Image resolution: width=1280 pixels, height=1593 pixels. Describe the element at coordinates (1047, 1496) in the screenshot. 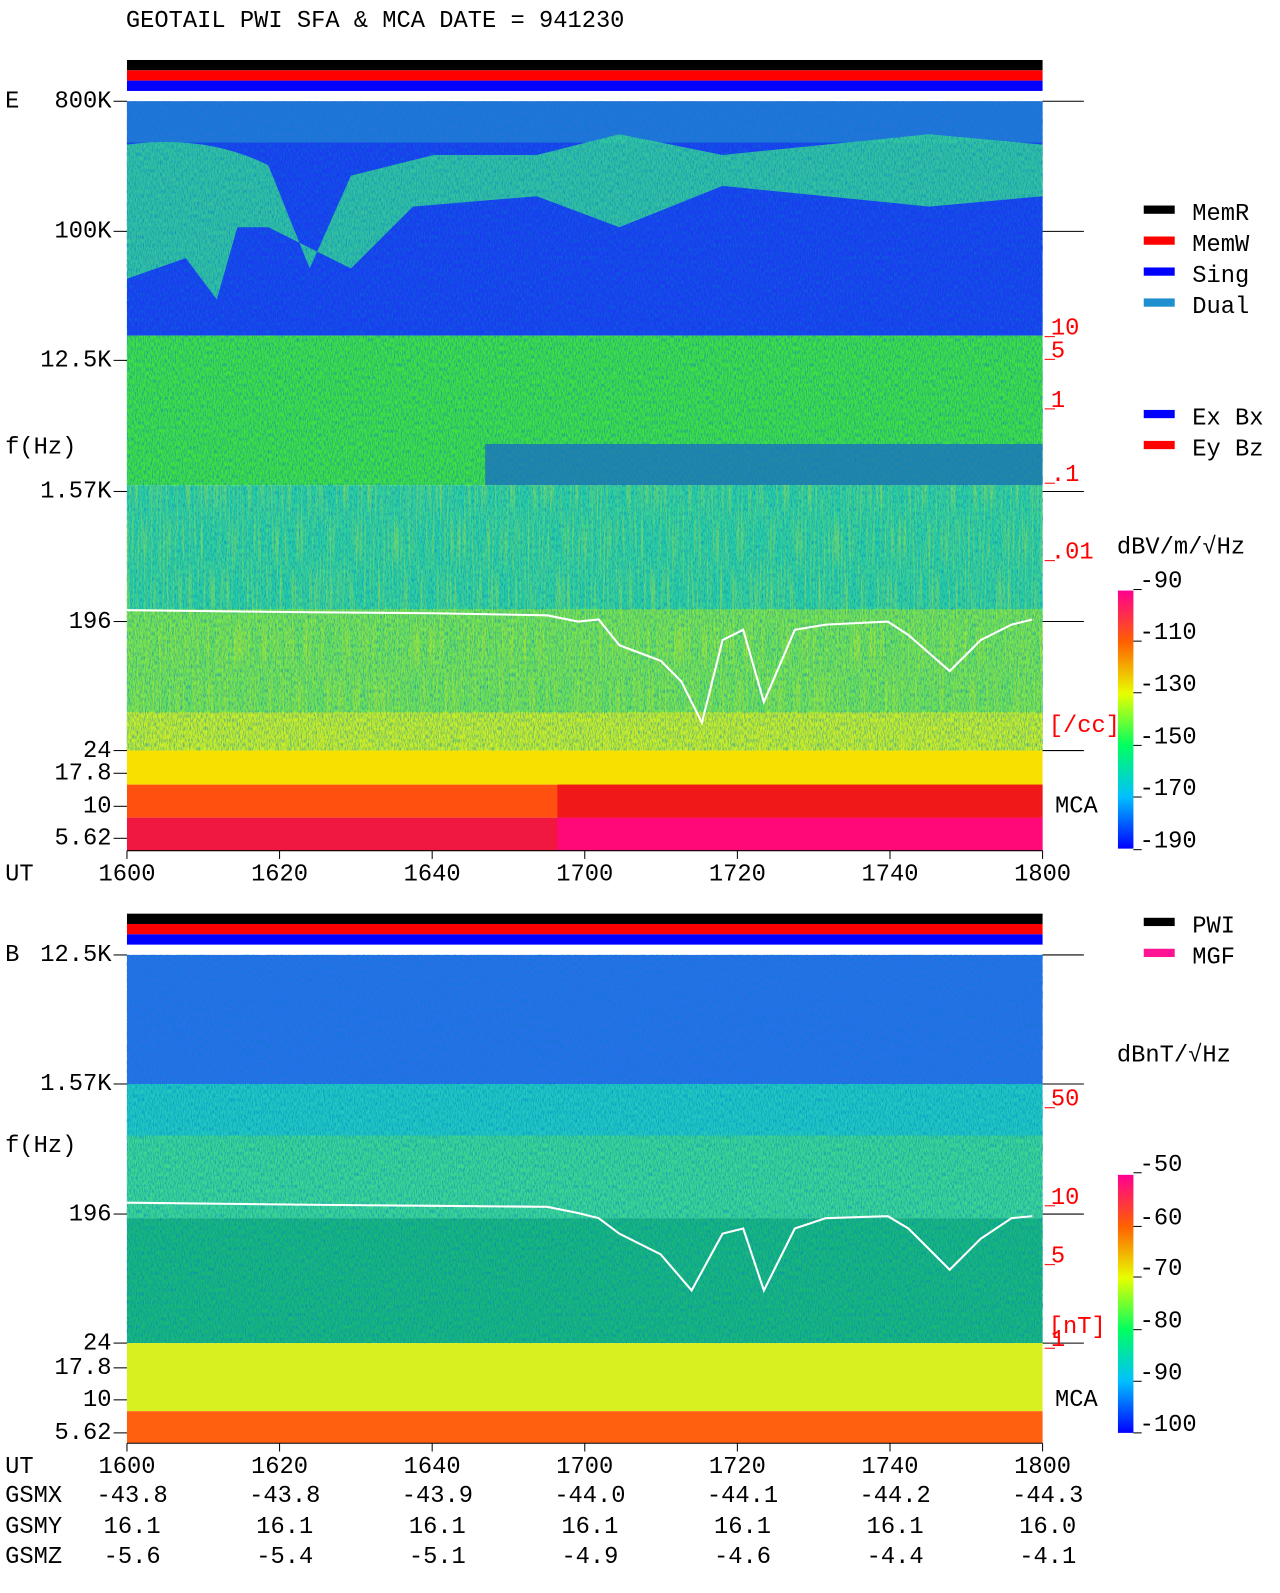

I see `orbit-value: -44.3` at that location.